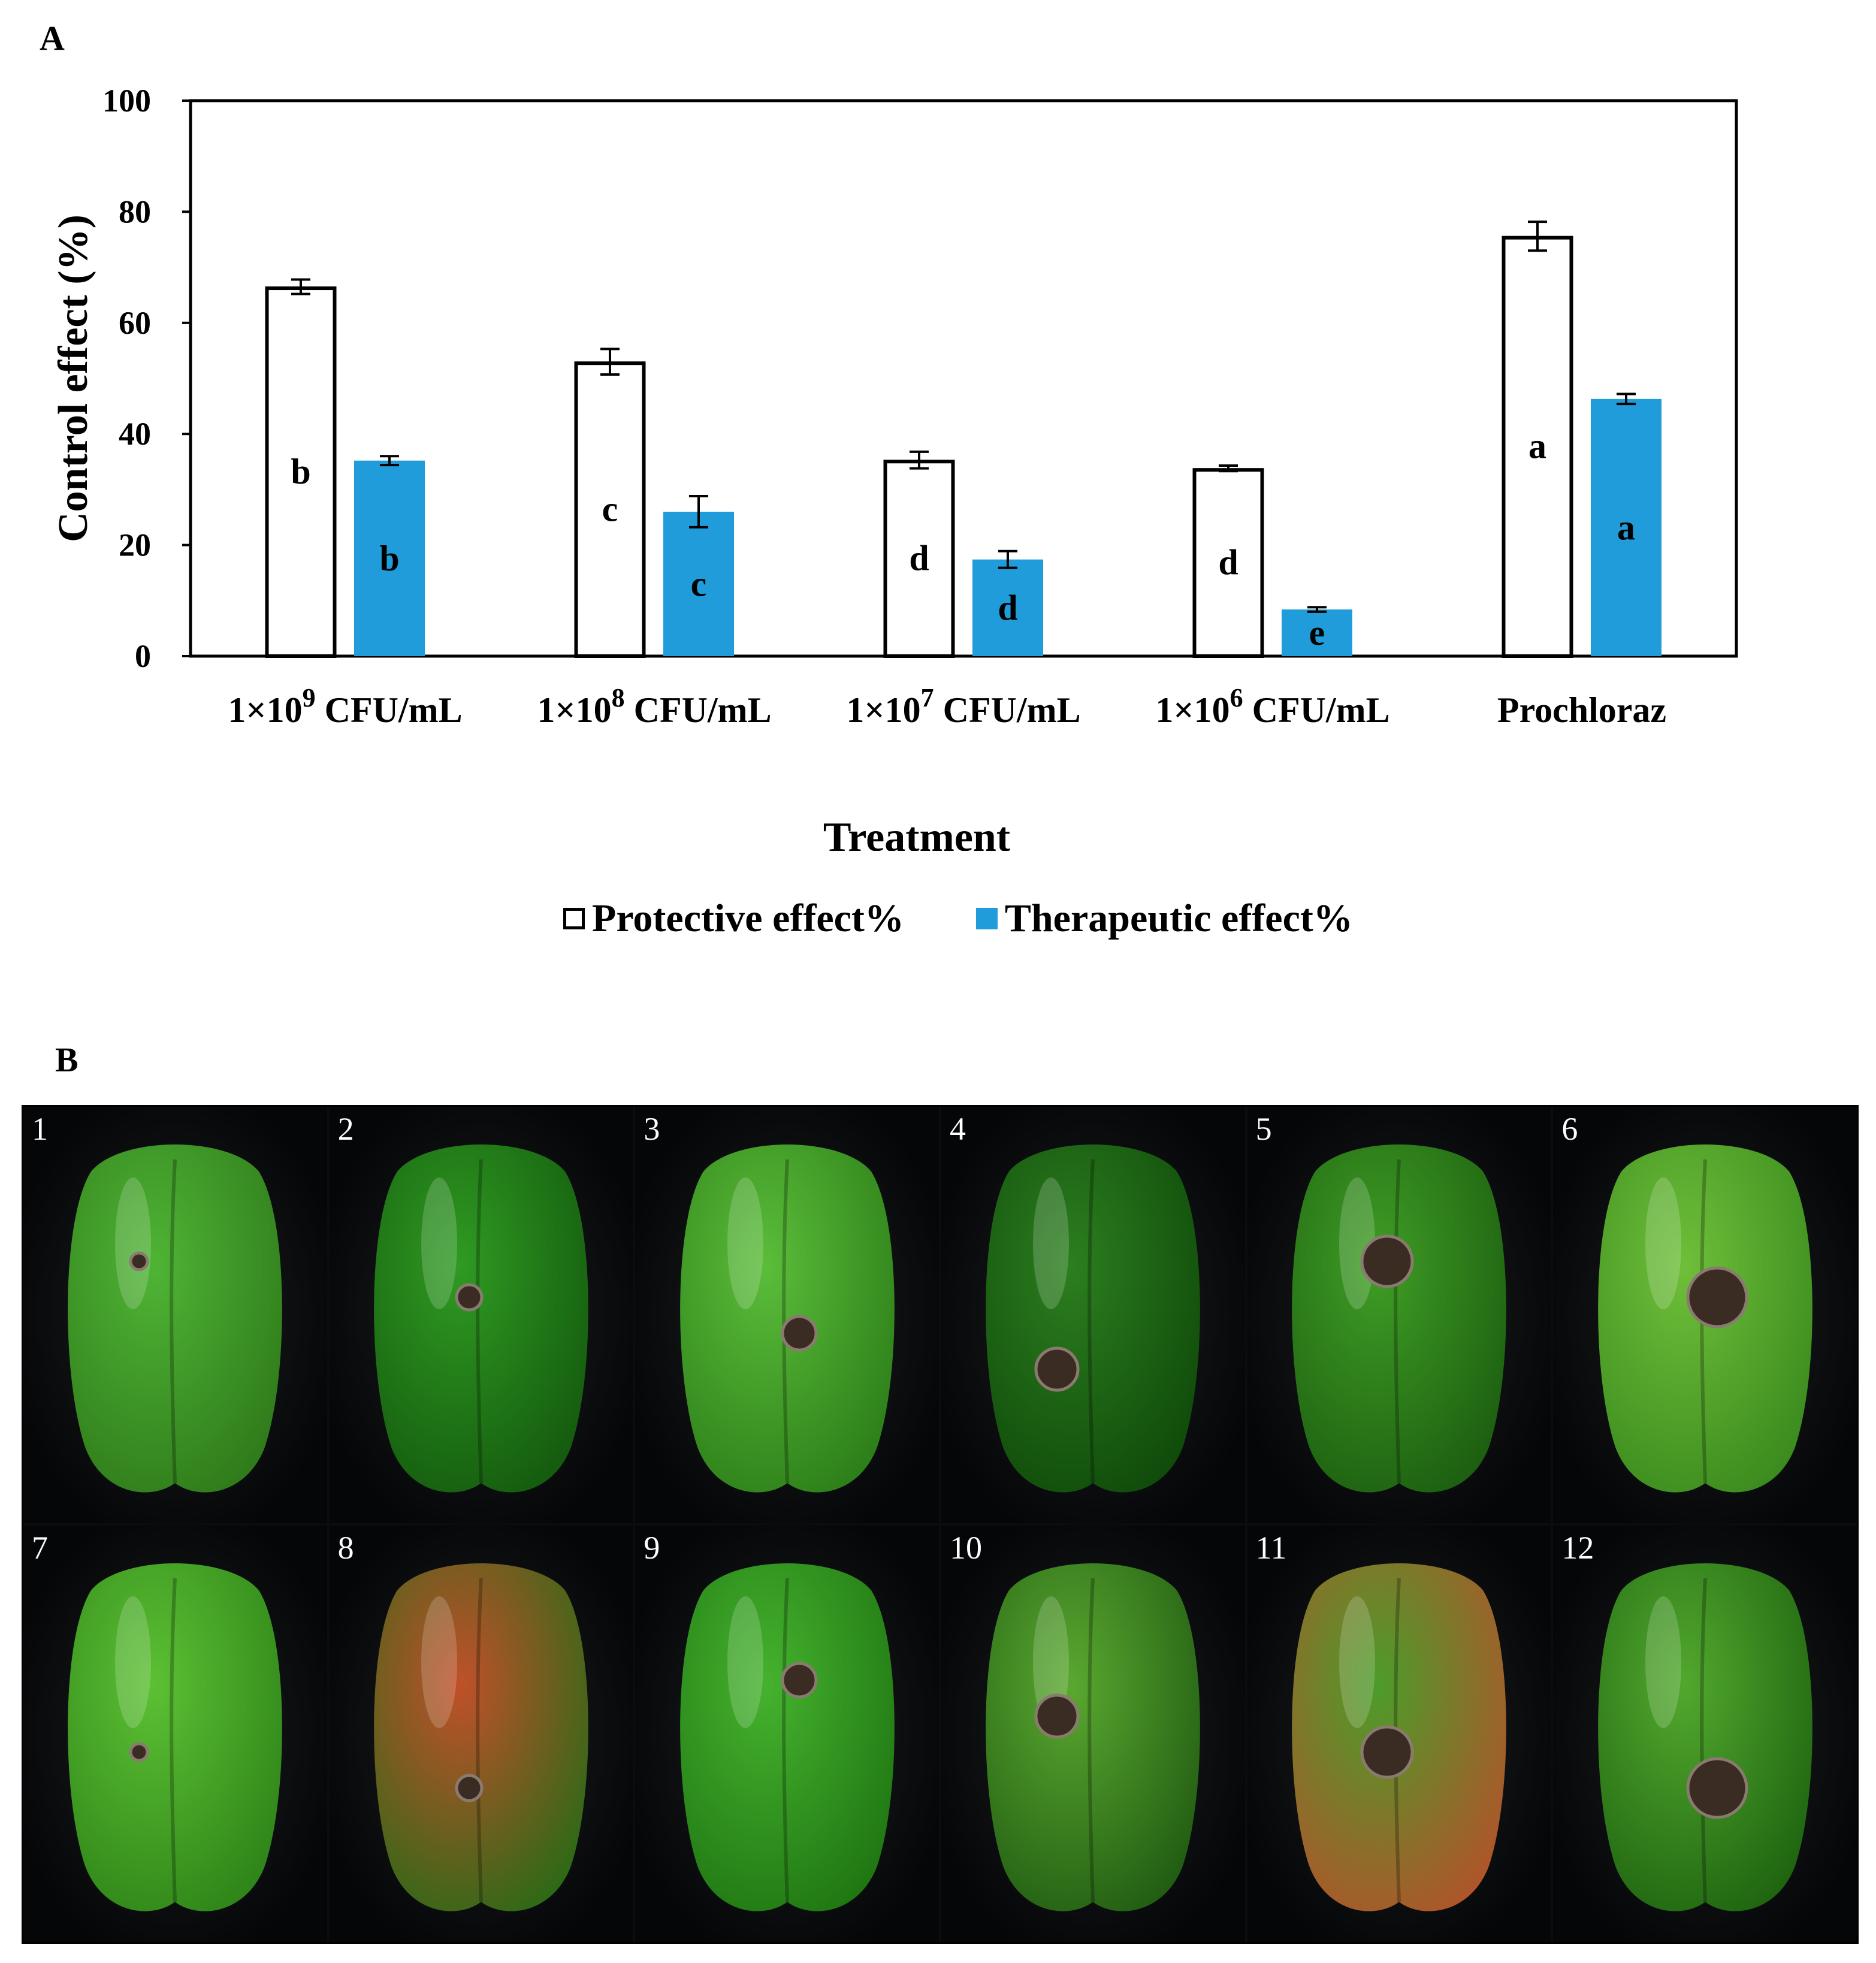 Image resolution: width=1876 pixels, height=1963 pixels. I want to click on legend-item-therapeutic: Therapeutic effect%, so click(1164, 919).